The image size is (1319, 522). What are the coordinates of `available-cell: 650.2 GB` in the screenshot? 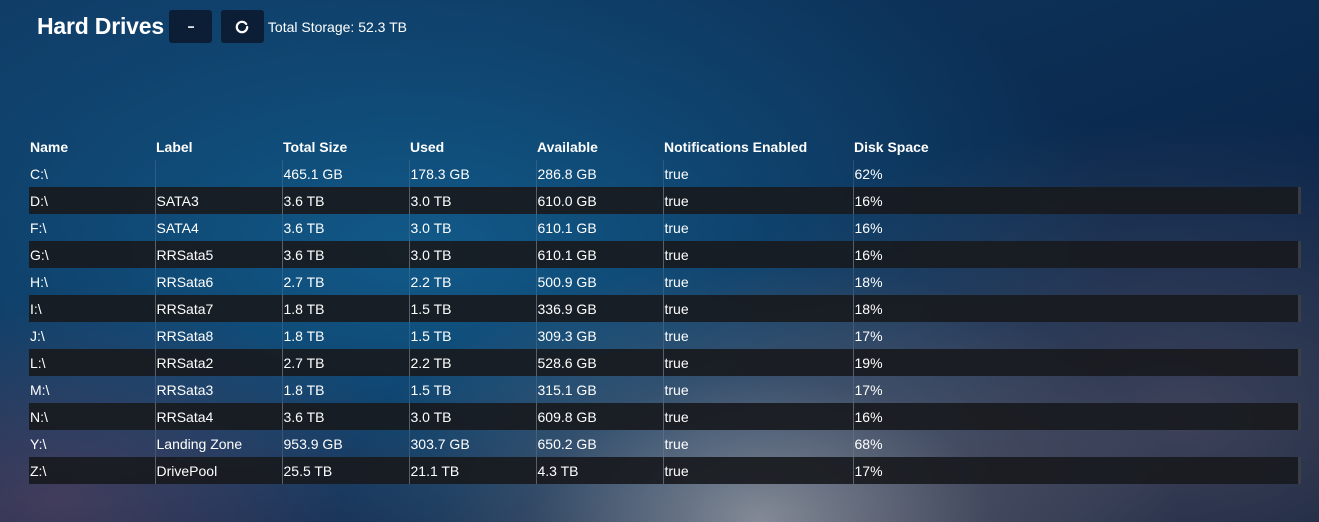 It's located at (599, 443).